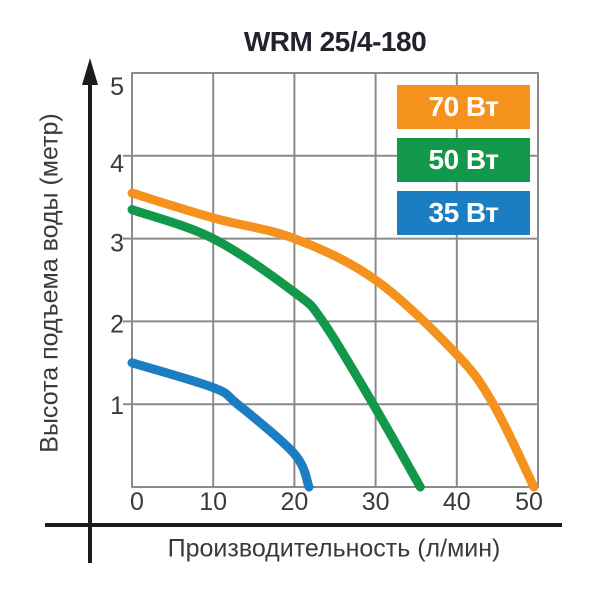  Describe the element at coordinates (335, 41) in the screenshot. I see `chart-title: WRM 25/4-180` at that location.